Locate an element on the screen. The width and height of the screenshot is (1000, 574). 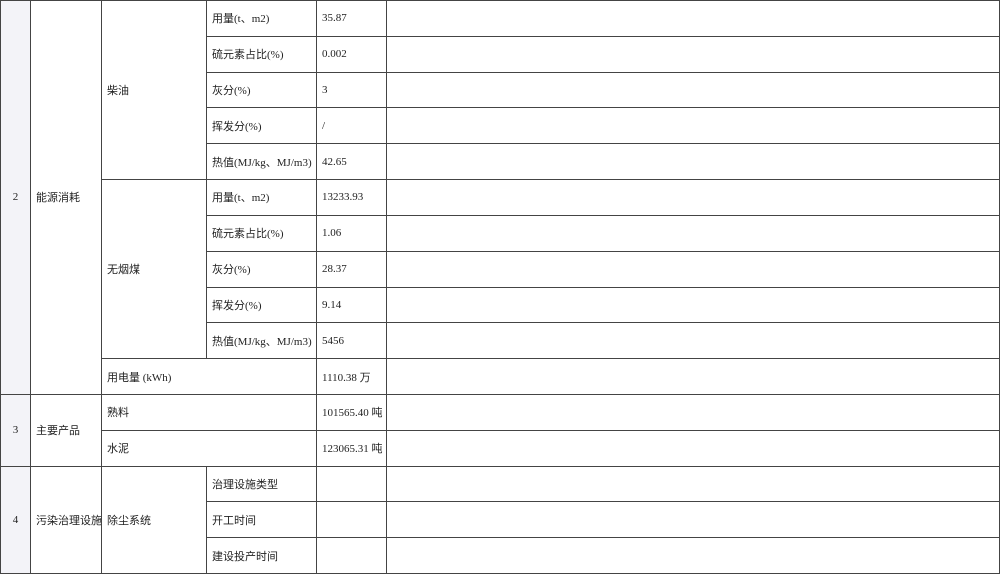
item-label: 建设投产时间 is located at coordinates (261, 555).